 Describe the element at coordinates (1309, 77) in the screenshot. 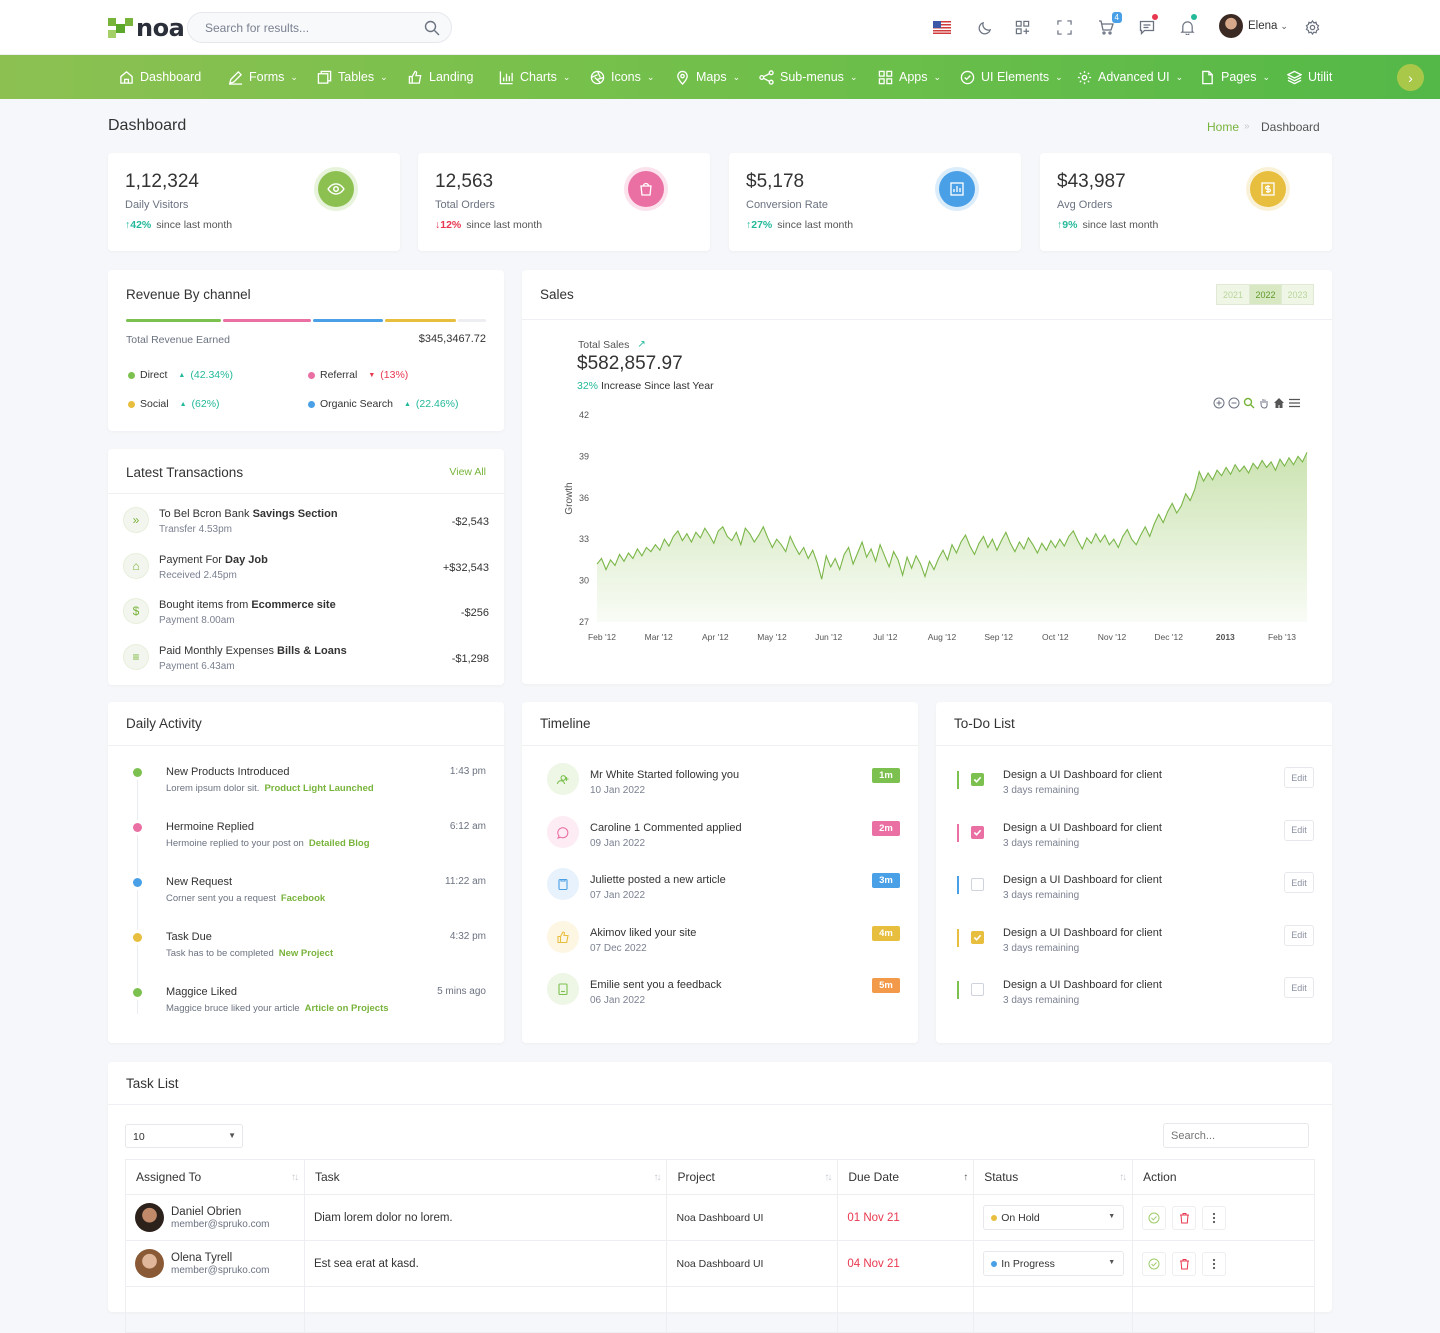

I see `nav-utilities: Utilit` at that location.